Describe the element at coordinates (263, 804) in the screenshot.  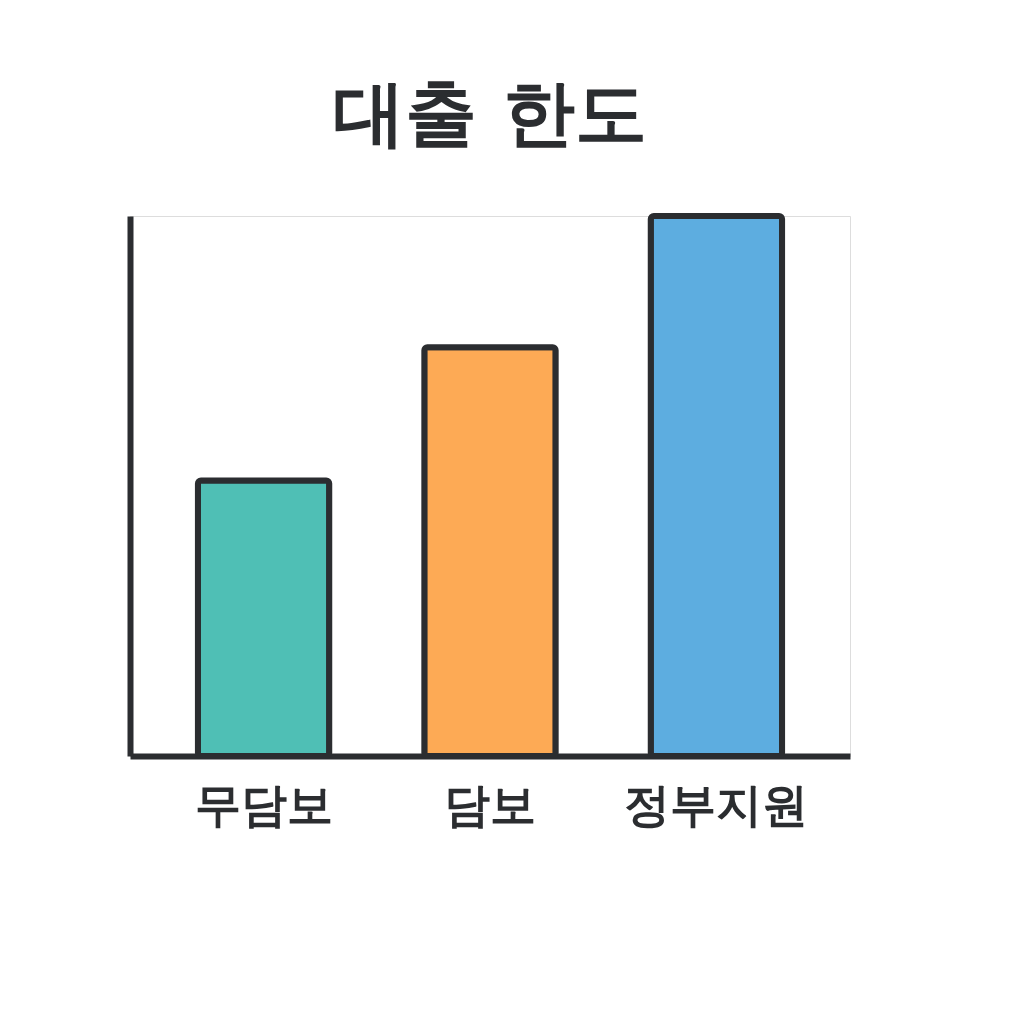
I see `x-tick-label: 무담보` at that location.